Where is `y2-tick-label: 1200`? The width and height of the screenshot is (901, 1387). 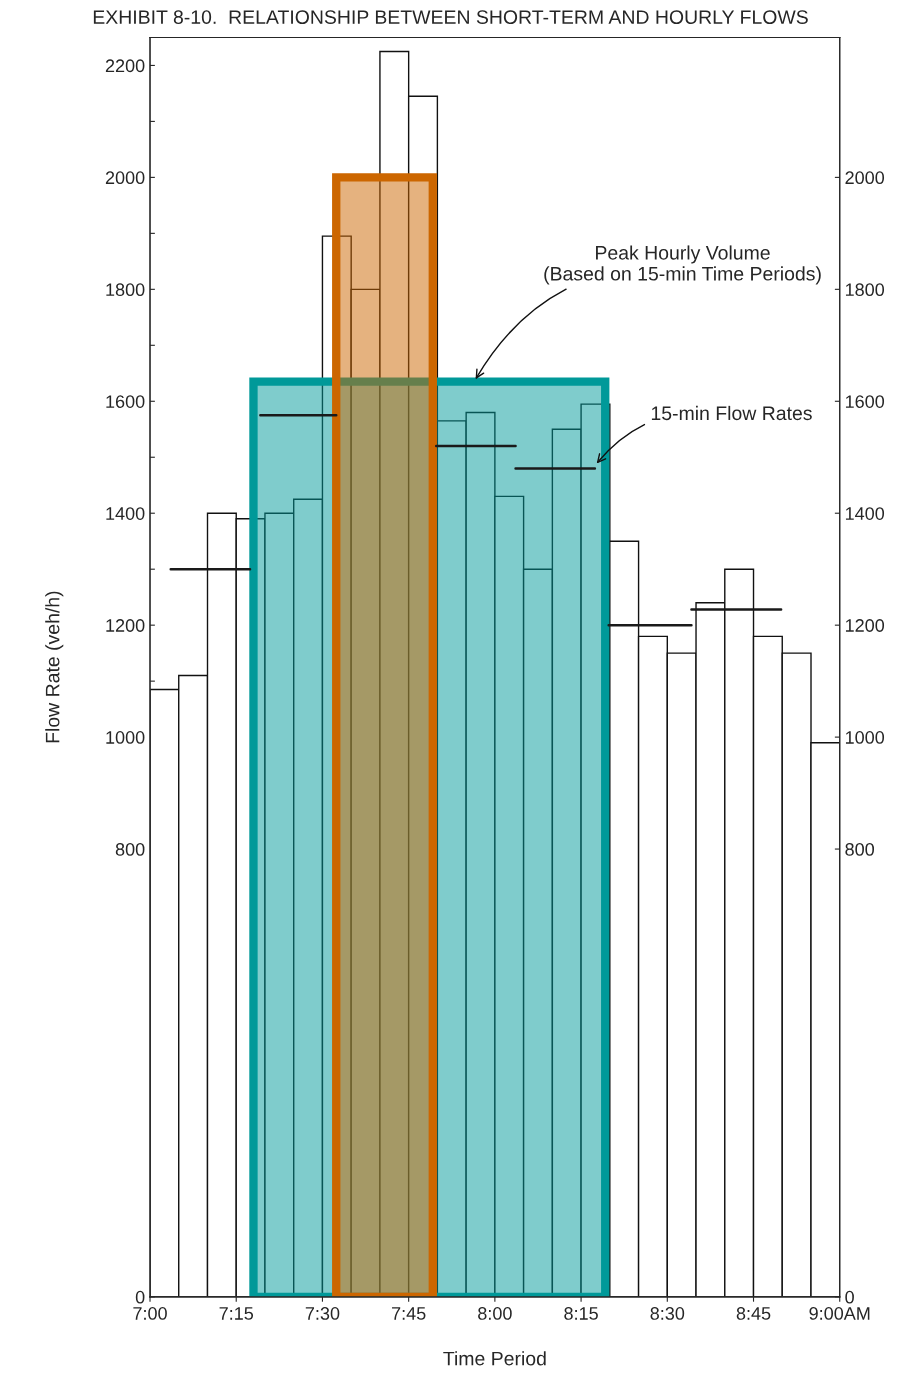
y2-tick-label: 1200 is located at coordinates (865, 625).